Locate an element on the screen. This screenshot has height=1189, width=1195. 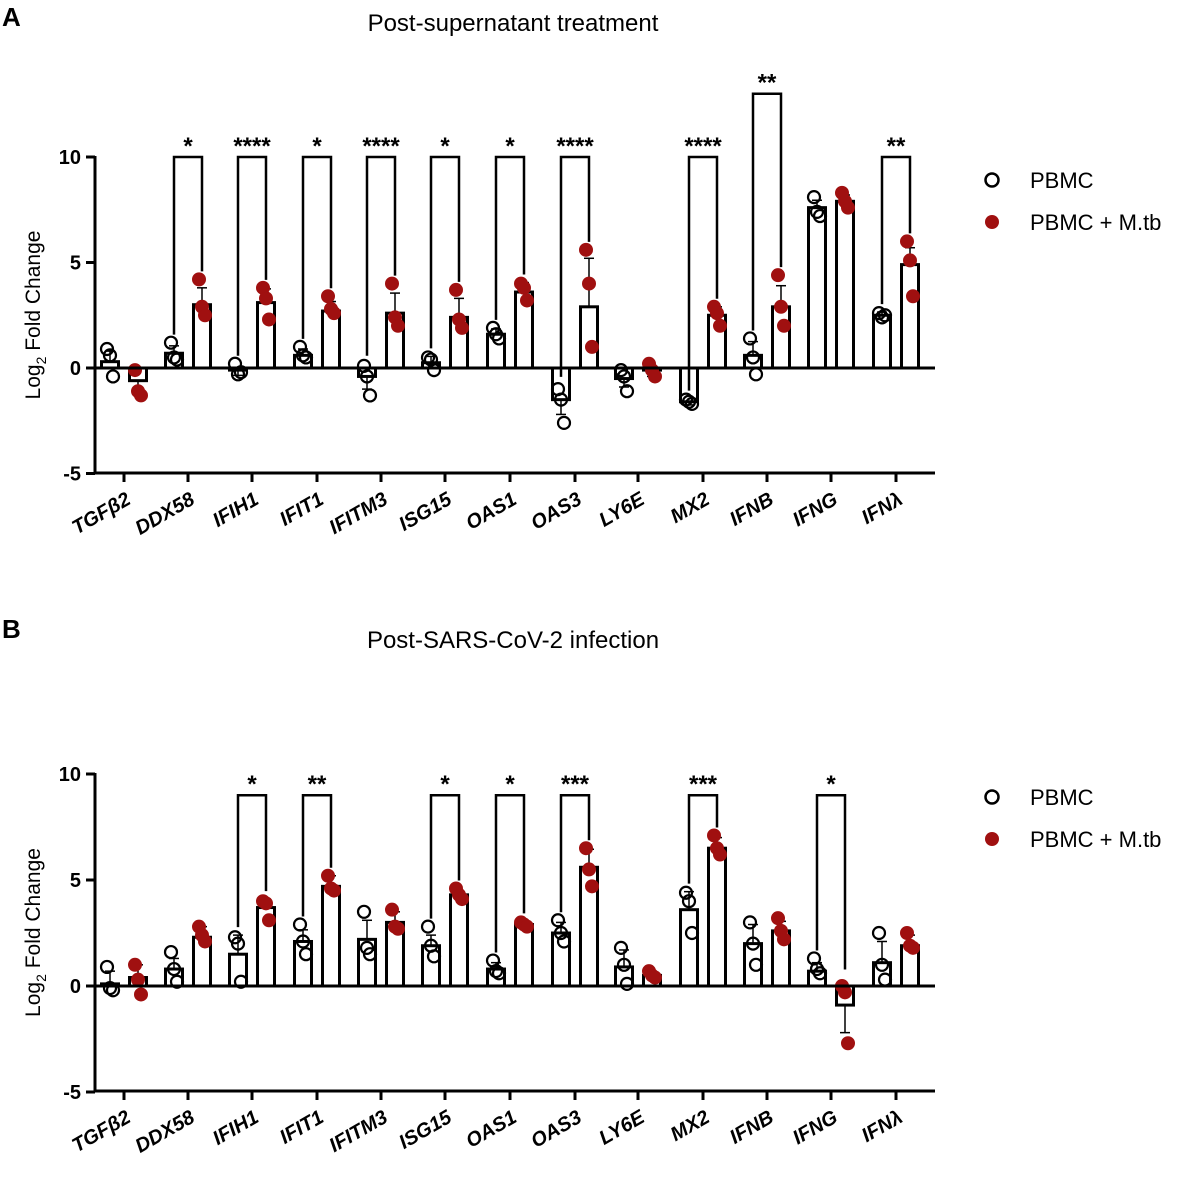
significance-label: * is located at coordinates (445, 784).